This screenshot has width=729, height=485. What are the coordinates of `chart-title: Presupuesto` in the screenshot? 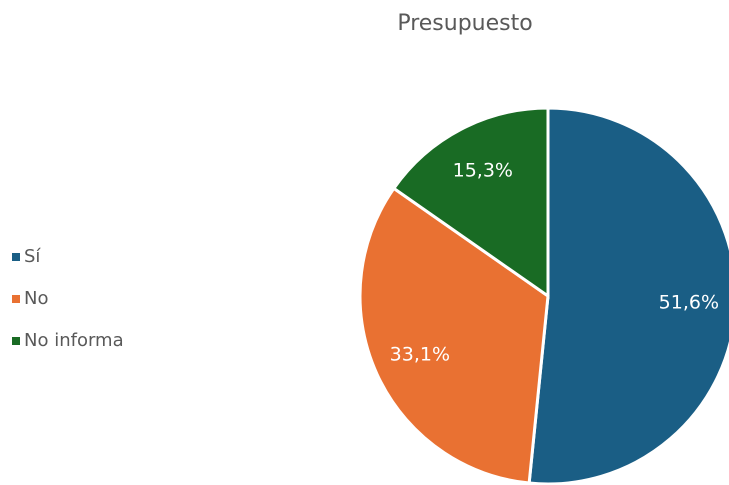 It's located at (464, 23).